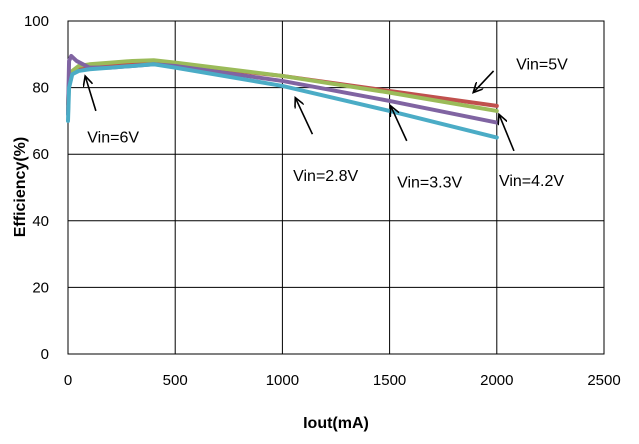  I want to click on x-tick-label: 0, so click(68, 380).